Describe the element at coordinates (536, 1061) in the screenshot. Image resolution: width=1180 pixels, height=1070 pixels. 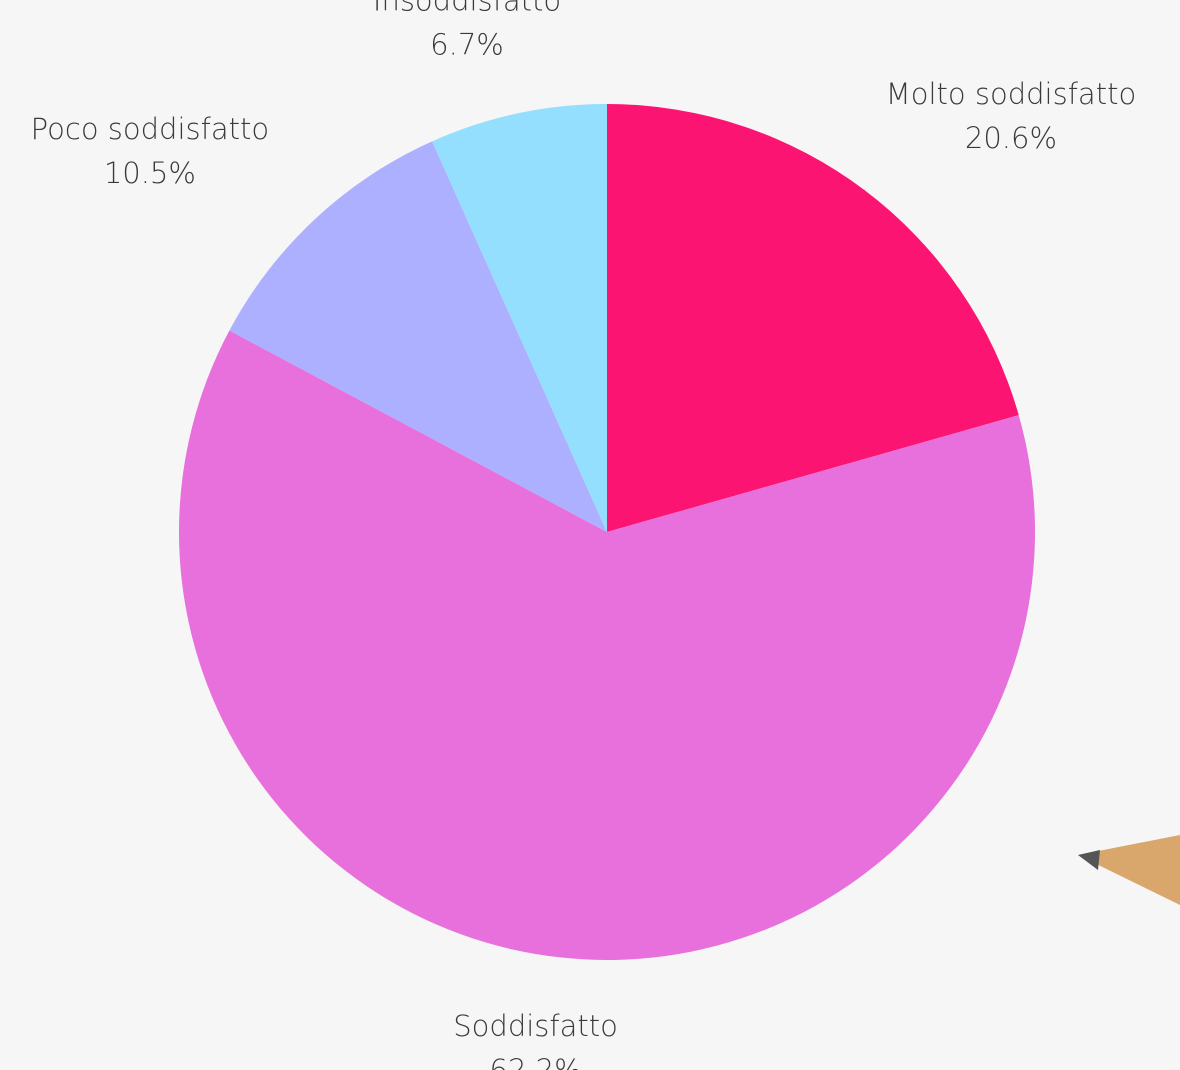
I see `slice-value-label: 62.2%` at that location.